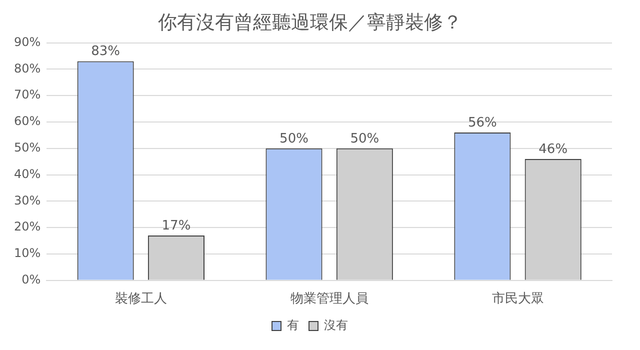 The image size is (640, 350). Describe the element at coordinates (27, 68) in the screenshot. I see `y-tick-label: 80%` at that location.